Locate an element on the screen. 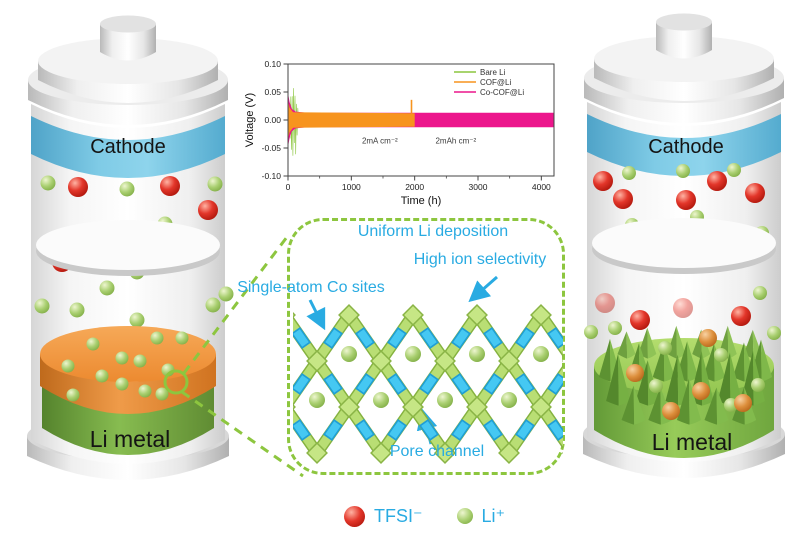 Image resolution: width=809 pixels, height=541 pixels. cathode-label-right: Cathode is located at coordinates (686, 147).